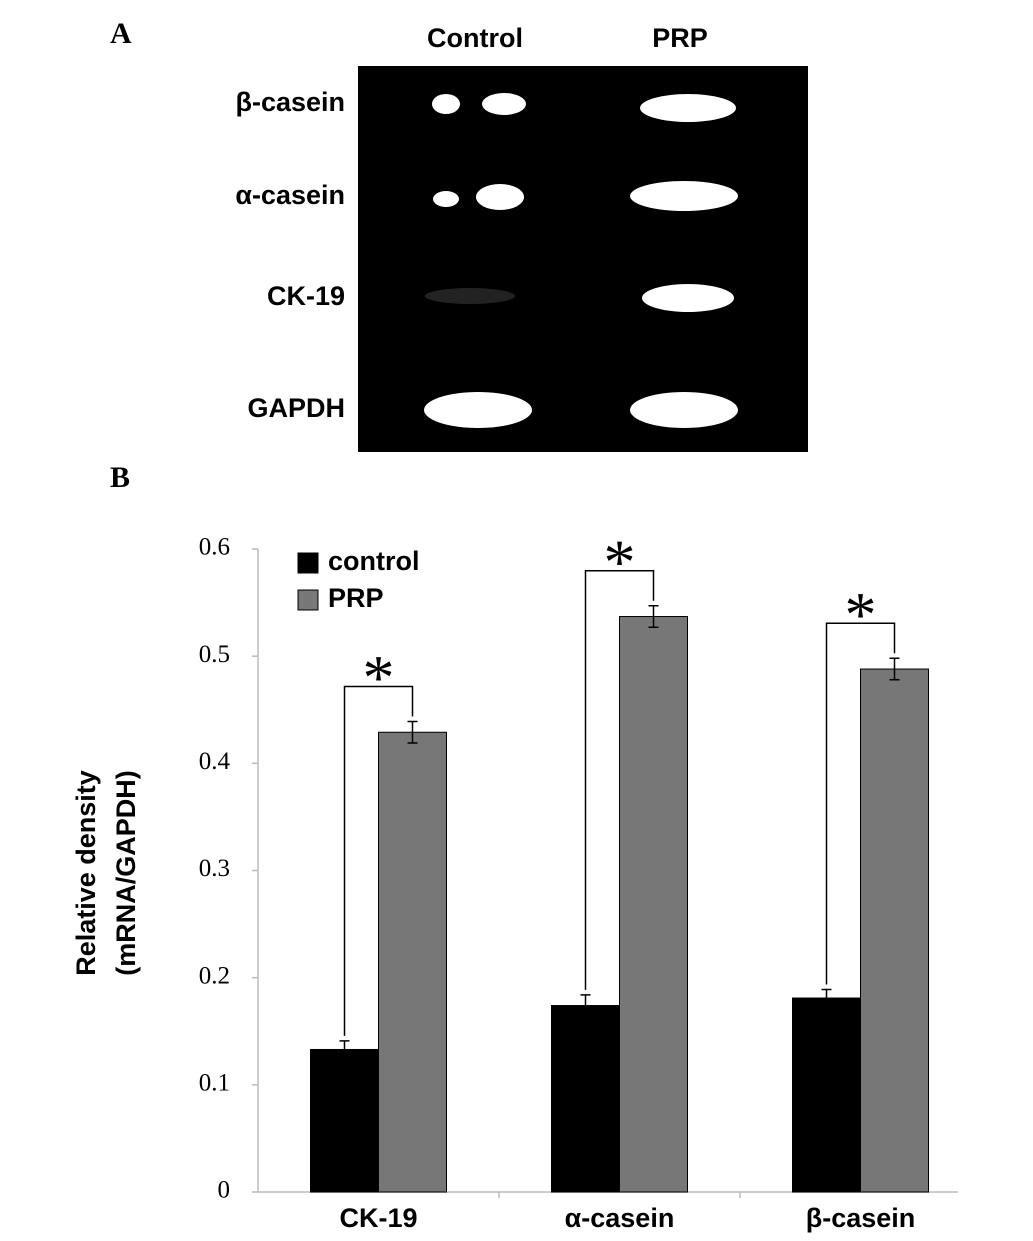 The width and height of the screenshot is (1033, 1241). What do you see at coordinates (86, 873) in the screenshot?
I see `y-label-line: Relative density` at bounding box center [86, 873].